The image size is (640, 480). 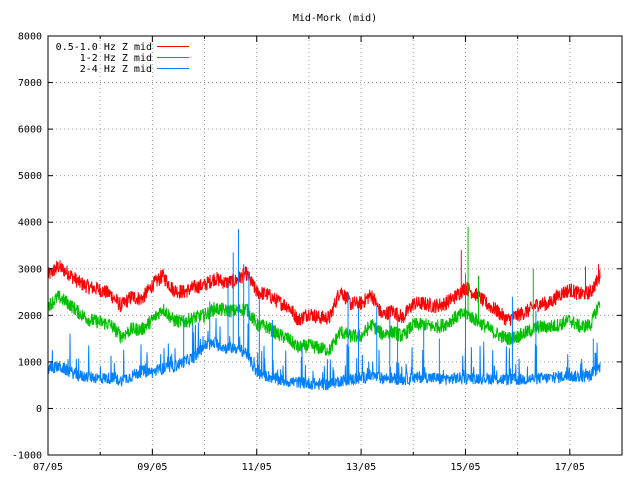 I want to click on x-tick-label: 17/05, so click(x=570, y=467).